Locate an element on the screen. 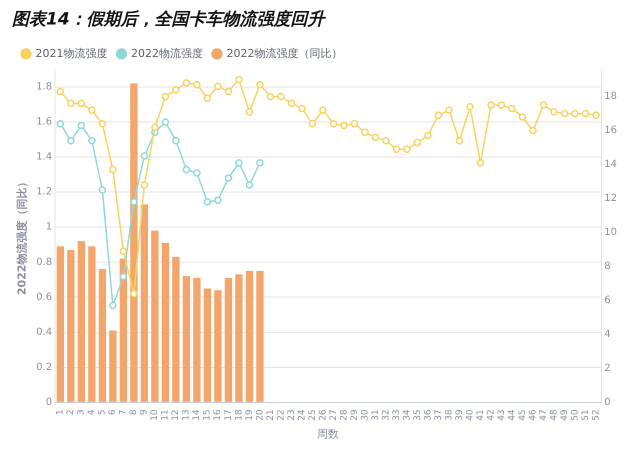  y2-tick-label: 0 is located at coordinates (607, 402).